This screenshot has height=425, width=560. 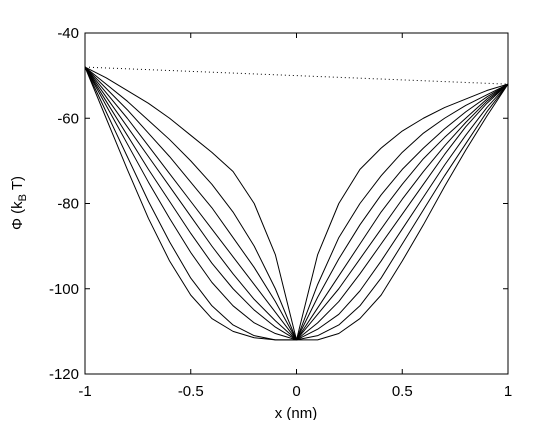 What do you see at coordinates (17, 215) in the screenshot?
I see `y-axis-label-prefix: Φ (k` at bounding box center [17, 215].